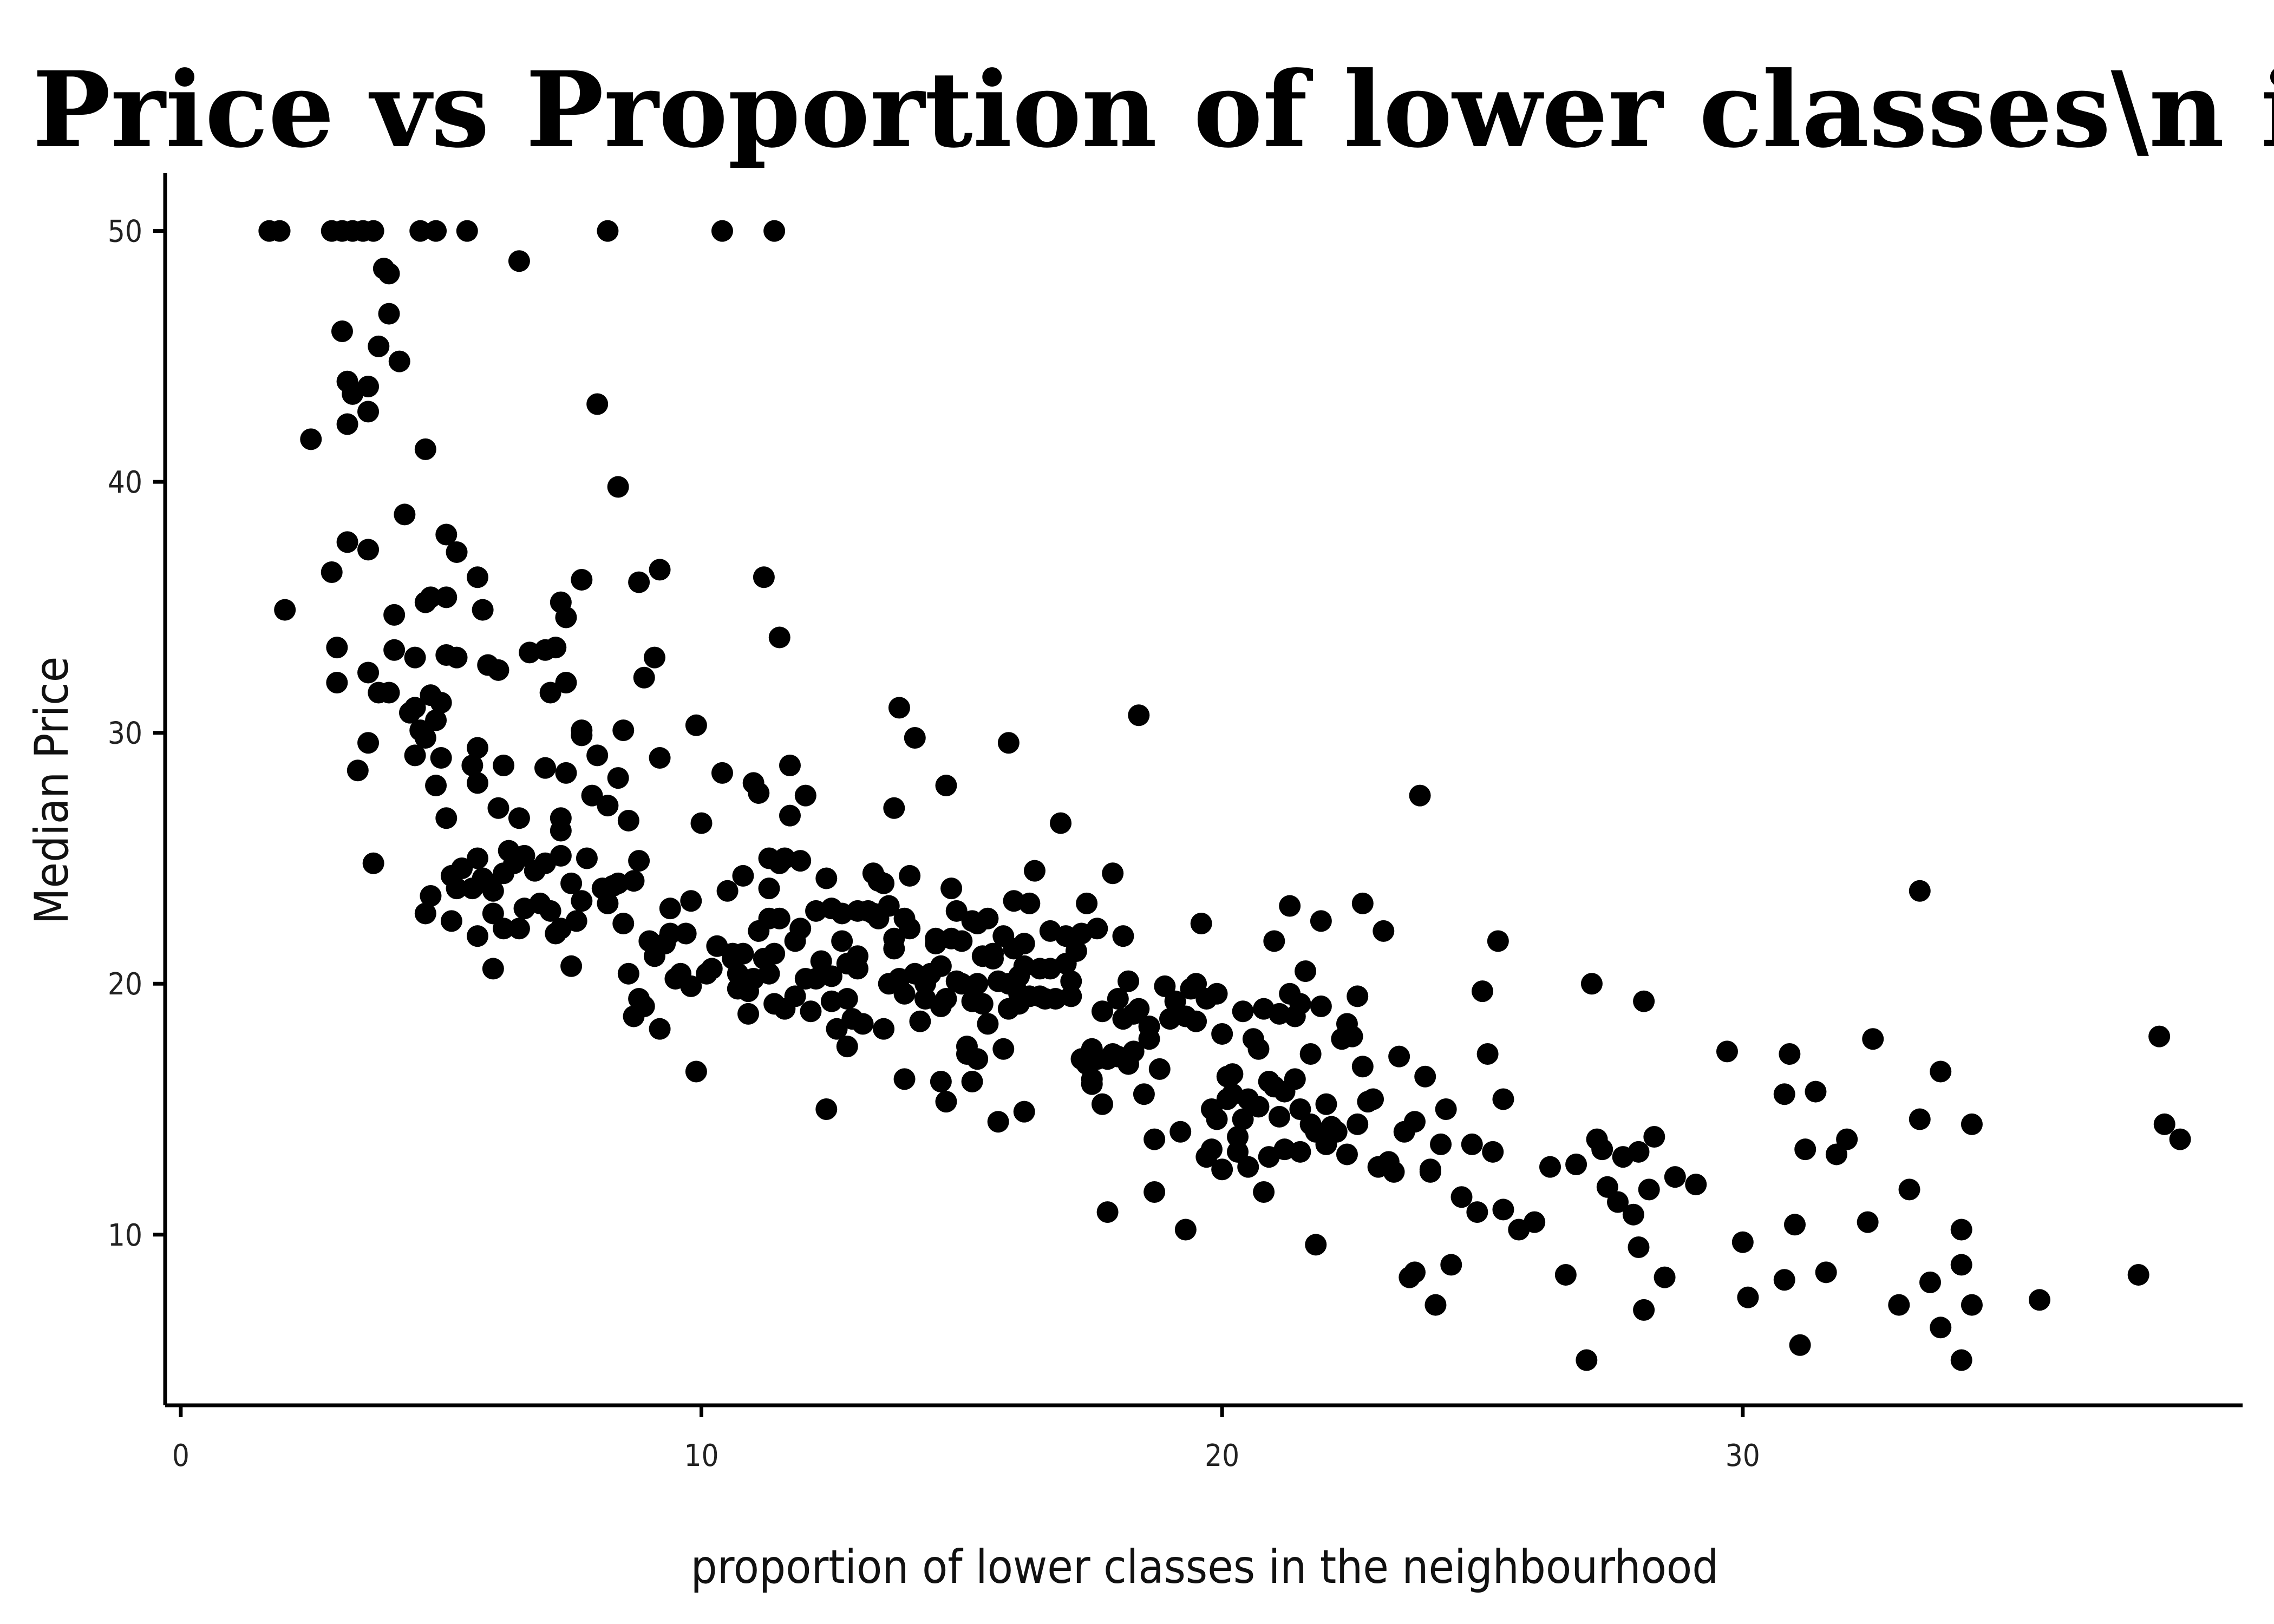 The image size is (2274, 1624). Describe the element at coordinates (52, 791) in the screenshot. I see `y-axis-label: Median Price` at that location.